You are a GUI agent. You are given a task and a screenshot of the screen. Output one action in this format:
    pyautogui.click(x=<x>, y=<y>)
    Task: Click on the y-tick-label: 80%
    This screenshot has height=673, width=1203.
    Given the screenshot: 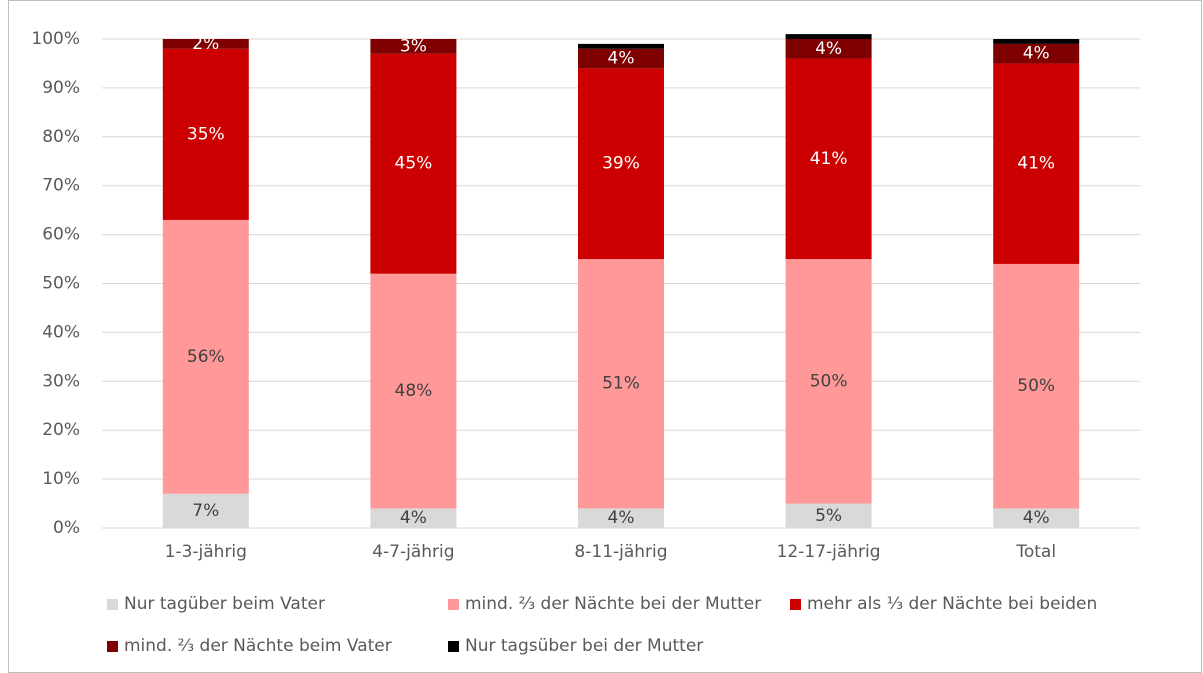 What is the action you would take?
    pyautogui.click(x=61, y=137)
    